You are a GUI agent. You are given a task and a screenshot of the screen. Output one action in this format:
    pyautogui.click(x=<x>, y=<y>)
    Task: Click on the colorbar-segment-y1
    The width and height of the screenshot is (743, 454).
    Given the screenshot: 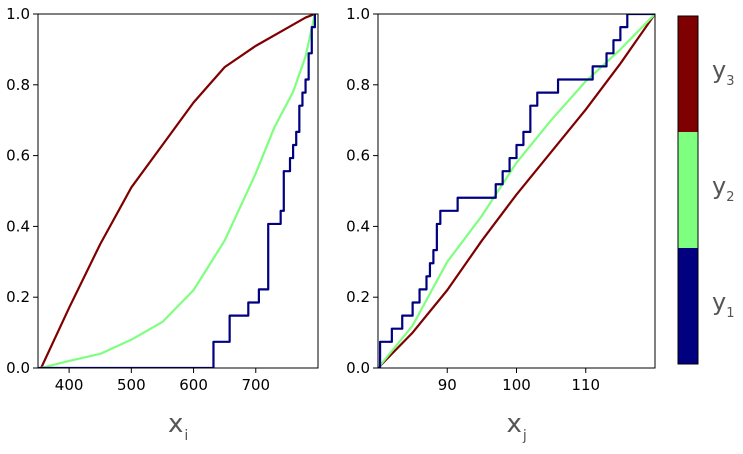 What is the action you would take?
    pyautogui.click(x=688, y=306)
    